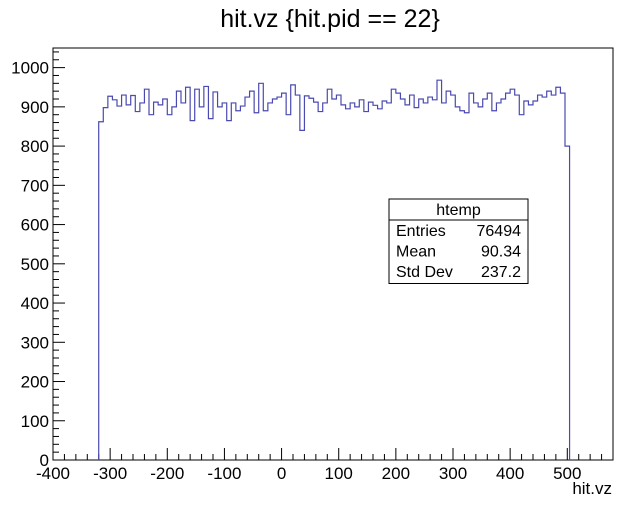 This screenshot has height=505, width=630. I want to click on stats-box-title: htemp, so click(458, 210).